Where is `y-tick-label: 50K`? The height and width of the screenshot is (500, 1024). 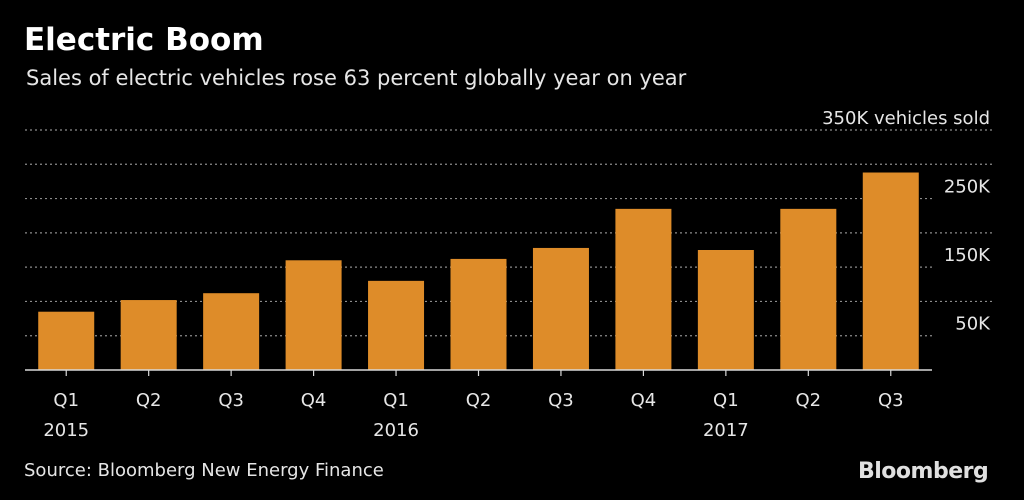 y-tick-label: 50K is located at coordinates (973, 324).